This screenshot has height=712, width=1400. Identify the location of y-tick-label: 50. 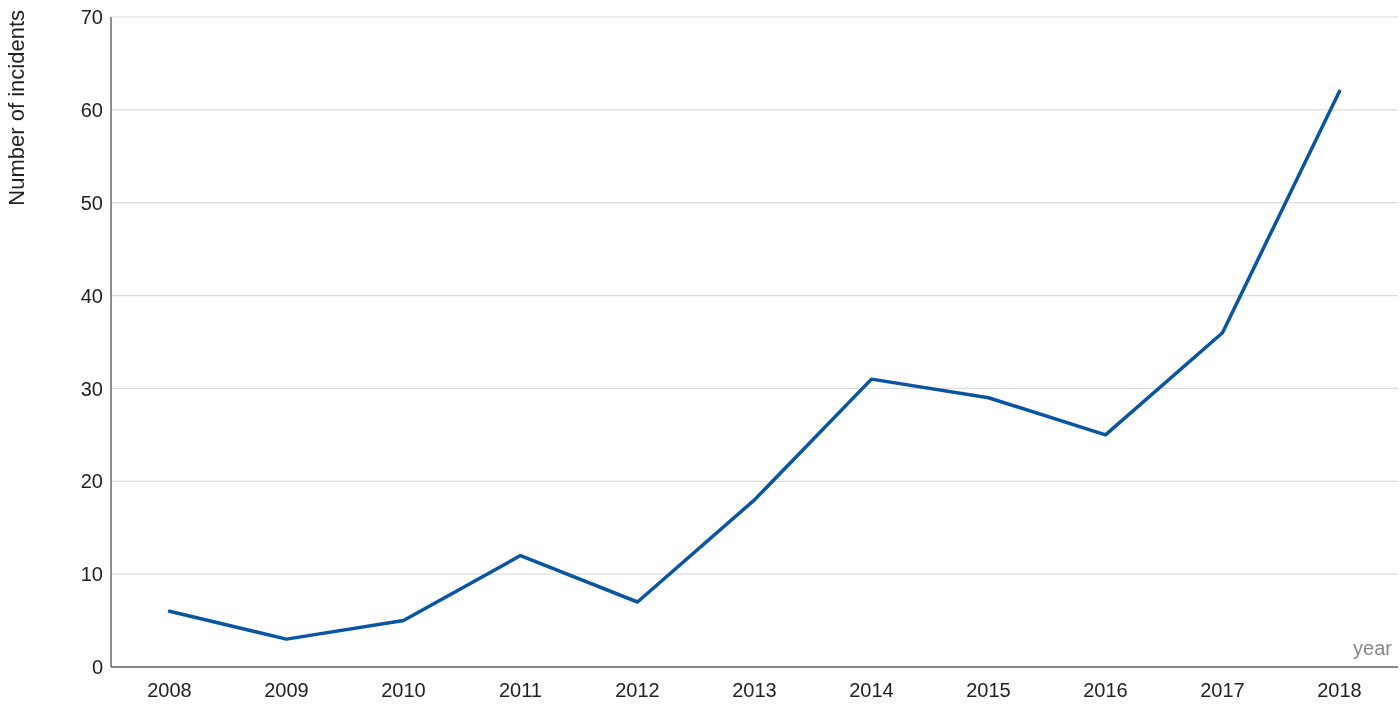
(91, 202).